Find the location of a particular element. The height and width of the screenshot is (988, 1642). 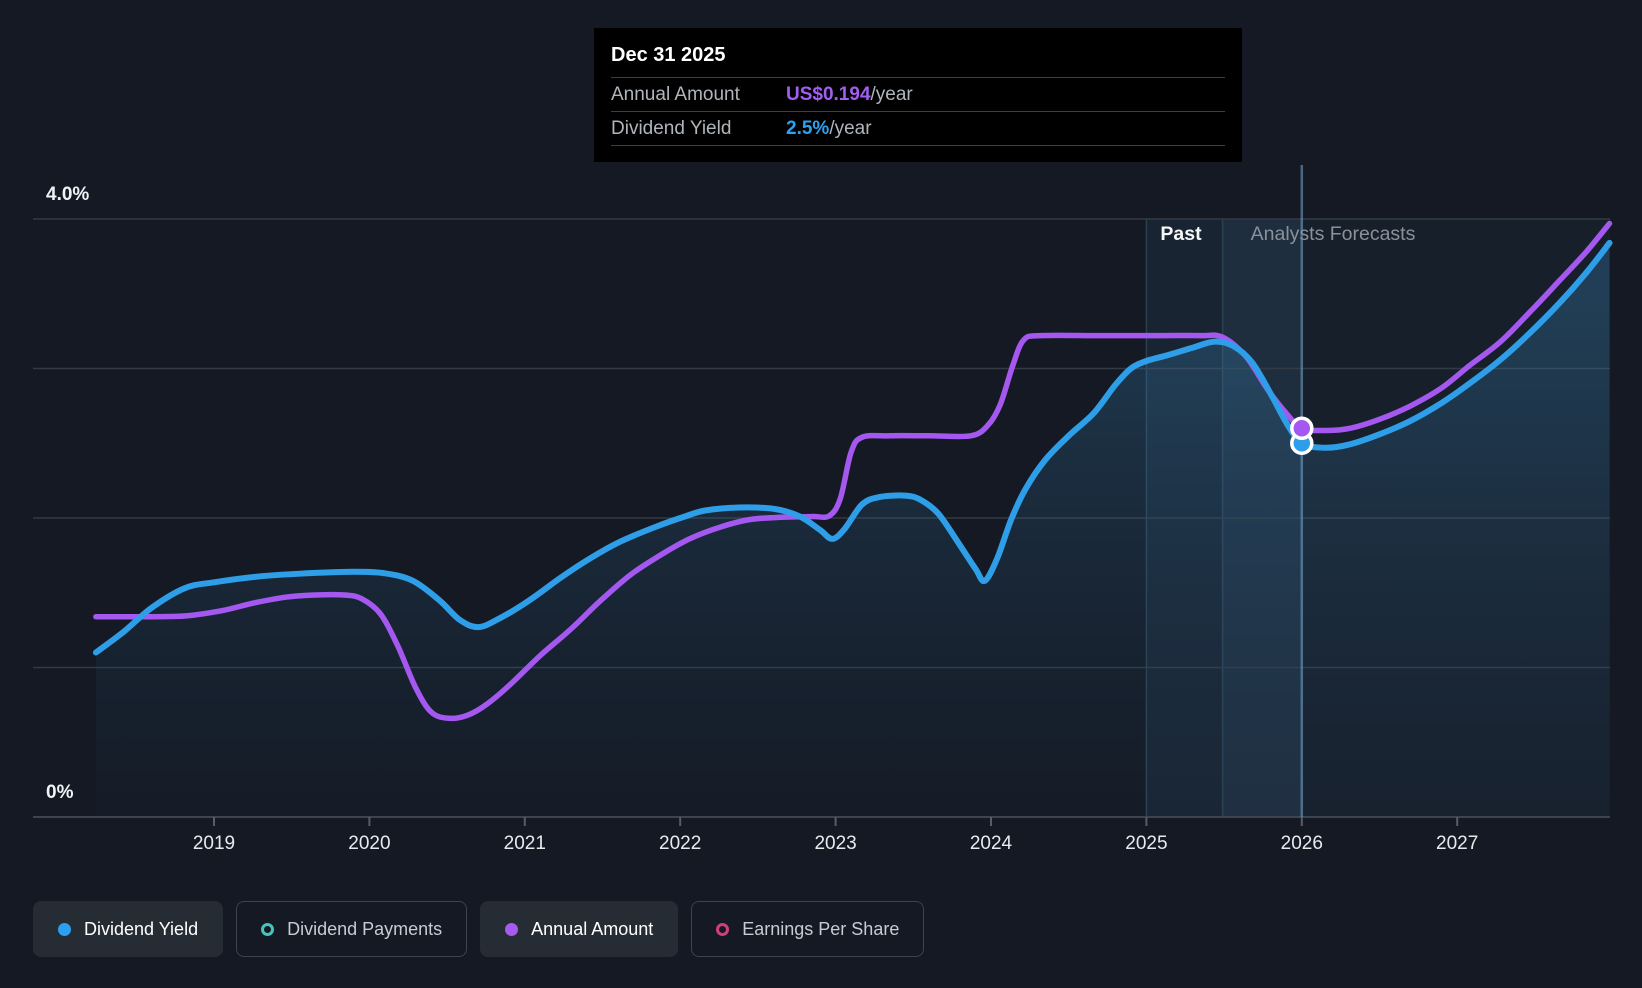

tooltip-value: US$0.194/year is located at coordinates (849, 94).